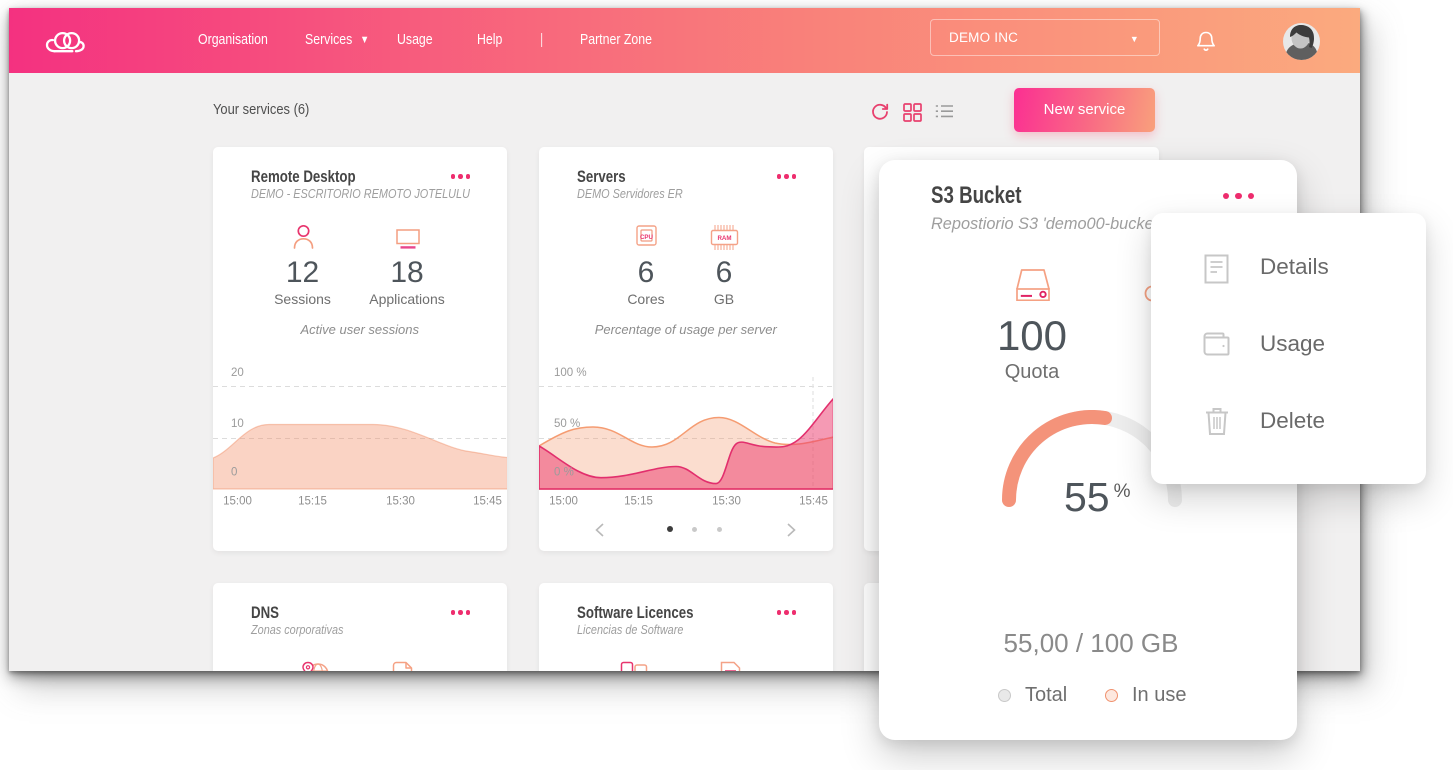 The width and height of the screenshot is (1453, 770). I want to click on svg-text: 0 %, so click(564, 473).